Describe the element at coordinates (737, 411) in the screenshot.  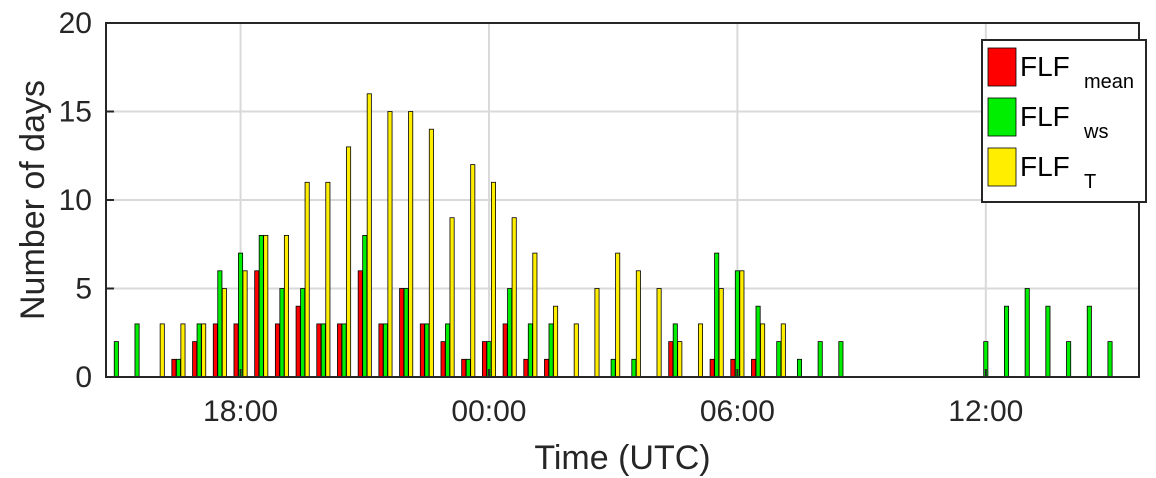
I see `x-tick-label: 06:00` at that location.